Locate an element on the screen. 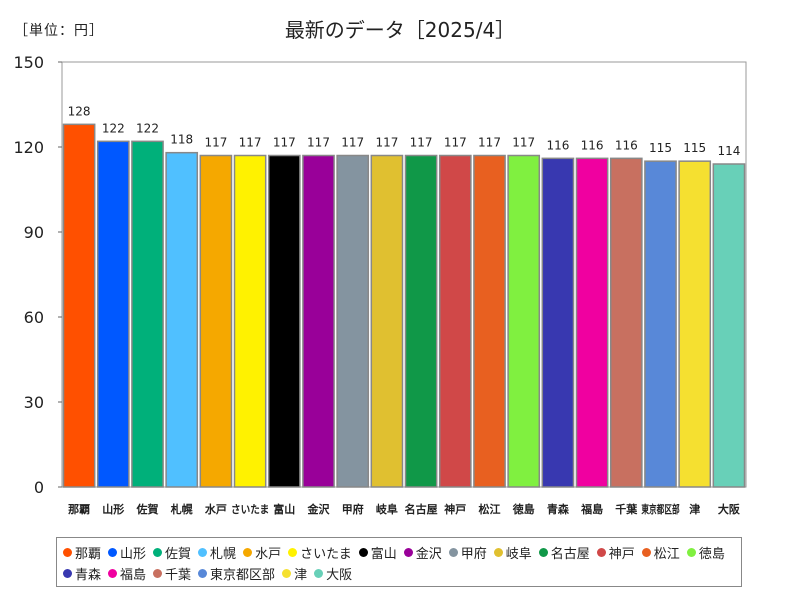 The image size is (800, 600). unit-label: ［単位：円］ is located at coordinates (59, 31).